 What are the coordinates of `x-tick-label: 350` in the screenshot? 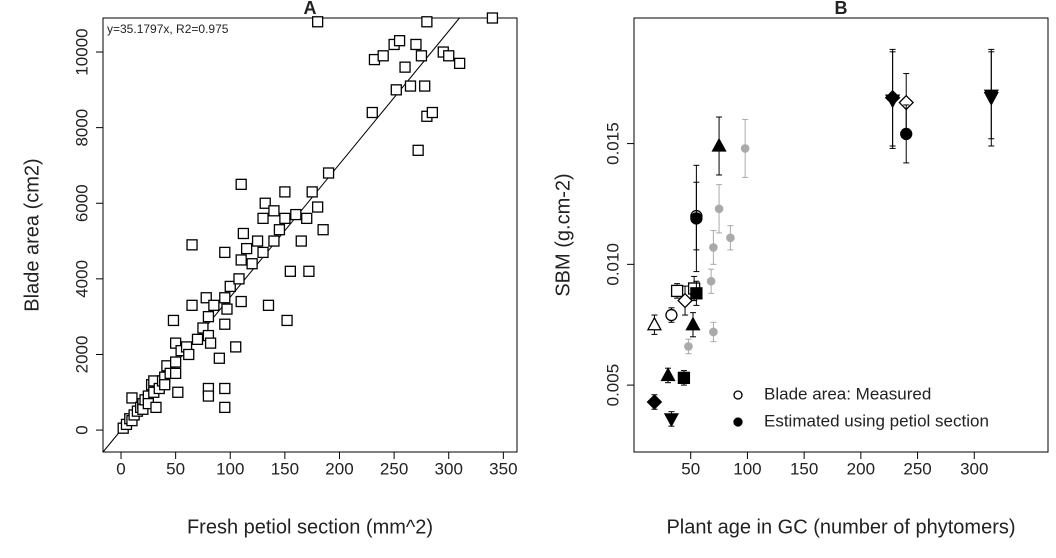 It's located at (503, 468).